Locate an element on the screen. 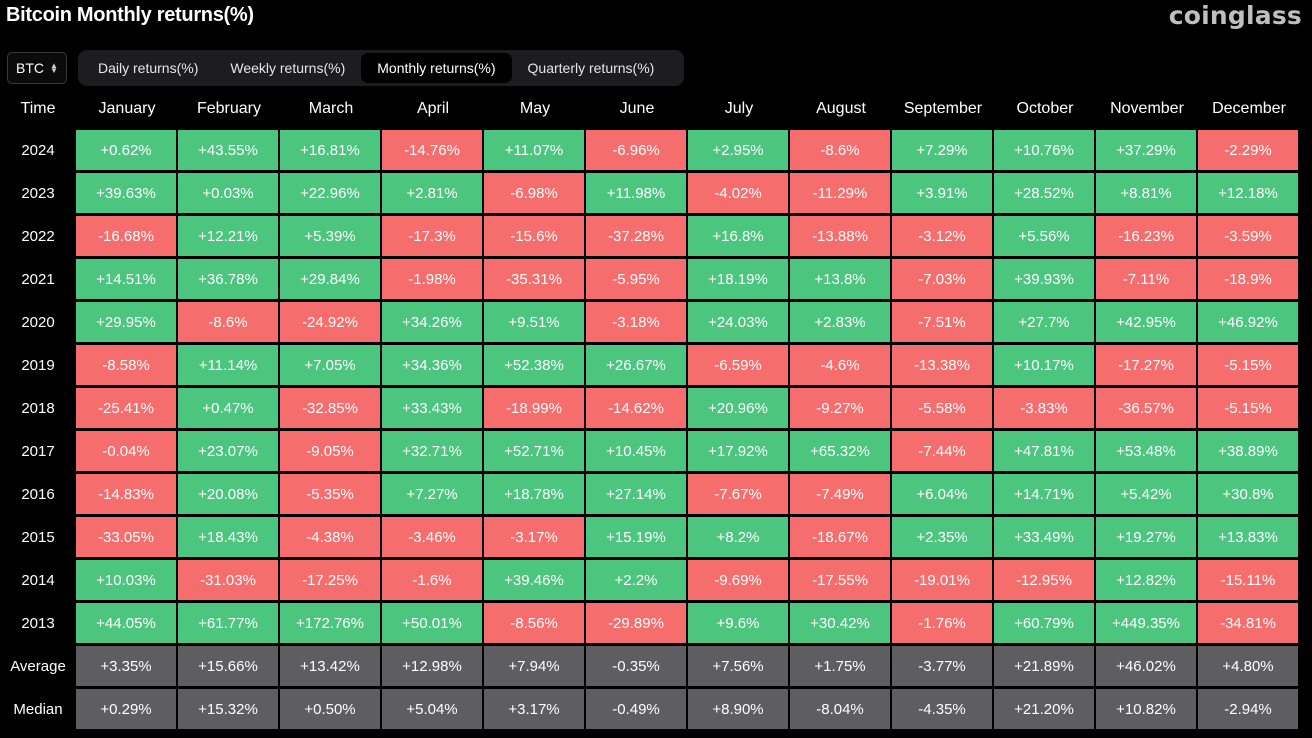  return-cell: -17.3% is located at coordinates (432, 236).